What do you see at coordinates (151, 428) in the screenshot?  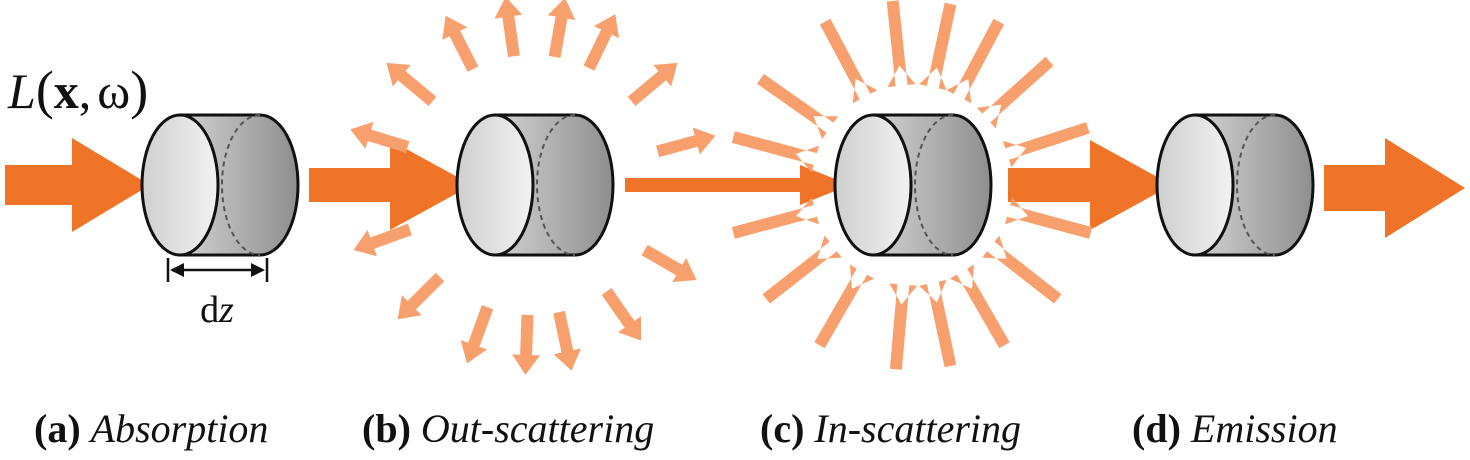 I see `caption-absorption: (a) Absorption` at bounding box center [151, 428].